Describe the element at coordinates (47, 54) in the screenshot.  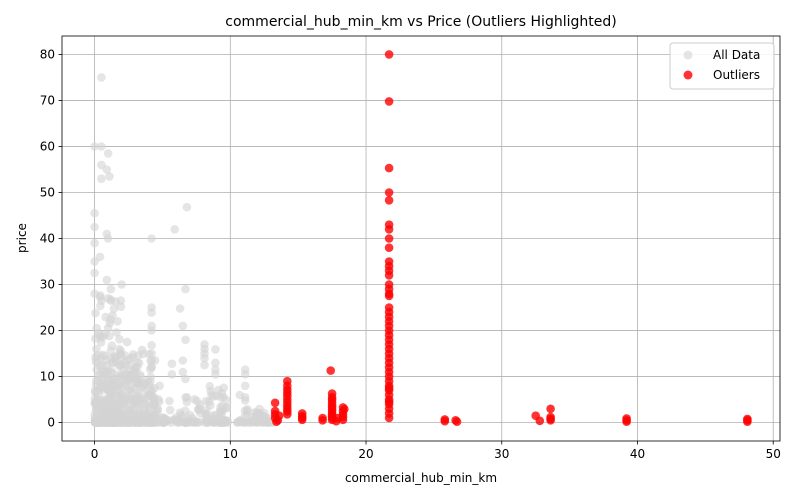
I see `y-tick-label: 80` at that location.